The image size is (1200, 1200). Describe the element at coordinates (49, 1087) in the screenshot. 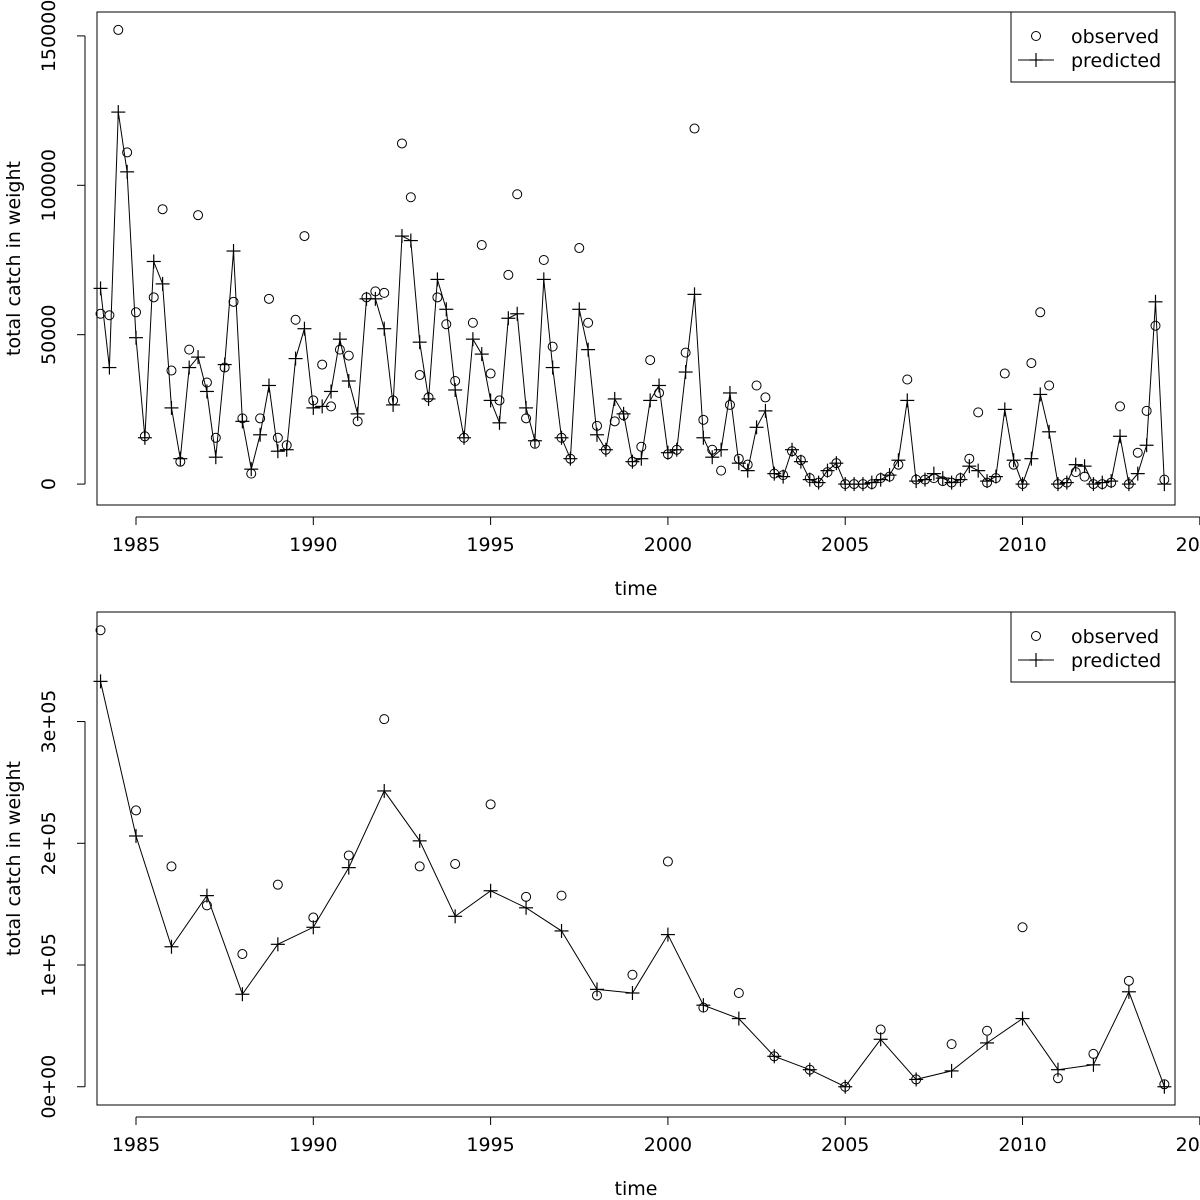

I see `y-tick-label: 0e+00` at that location.